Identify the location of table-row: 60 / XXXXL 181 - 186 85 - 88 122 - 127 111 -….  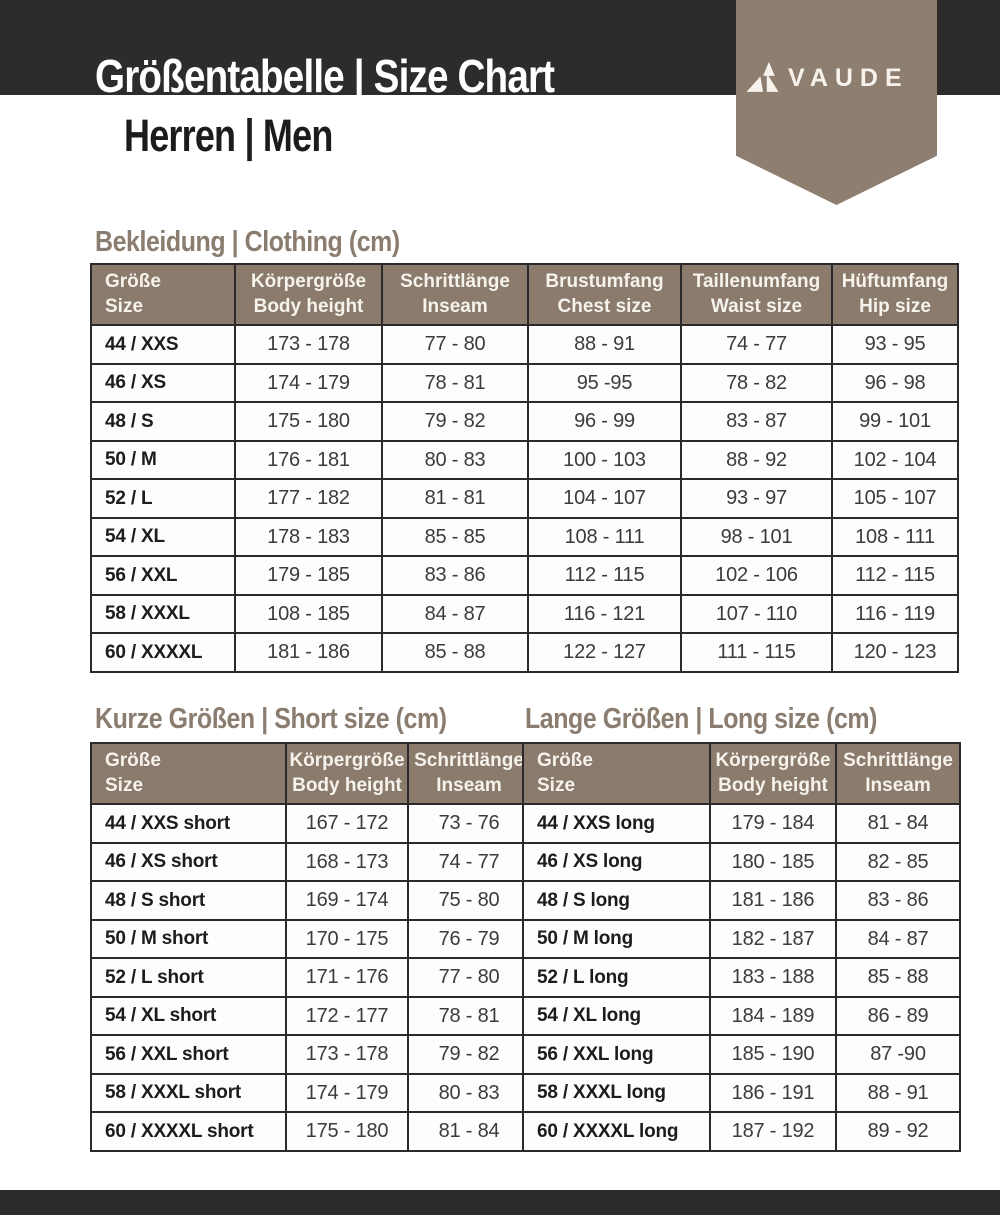
(524, 652).